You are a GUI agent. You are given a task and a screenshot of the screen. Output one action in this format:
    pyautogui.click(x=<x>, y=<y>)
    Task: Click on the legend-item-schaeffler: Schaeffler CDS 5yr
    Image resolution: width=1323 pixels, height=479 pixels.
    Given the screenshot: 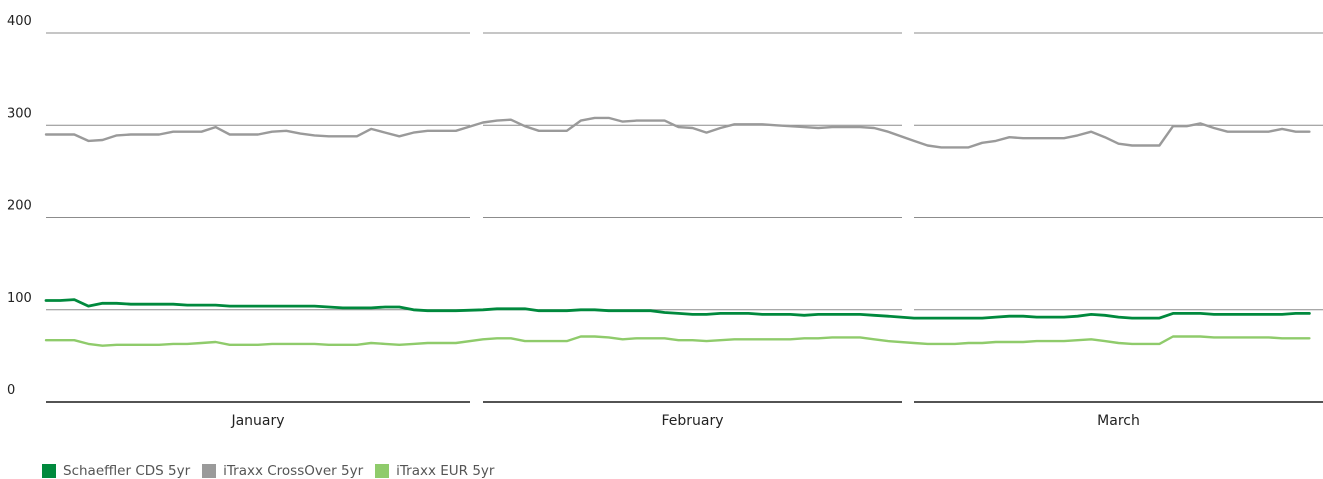 What is the action you would take?
    pyautogui.click(x=116, y=471)
    